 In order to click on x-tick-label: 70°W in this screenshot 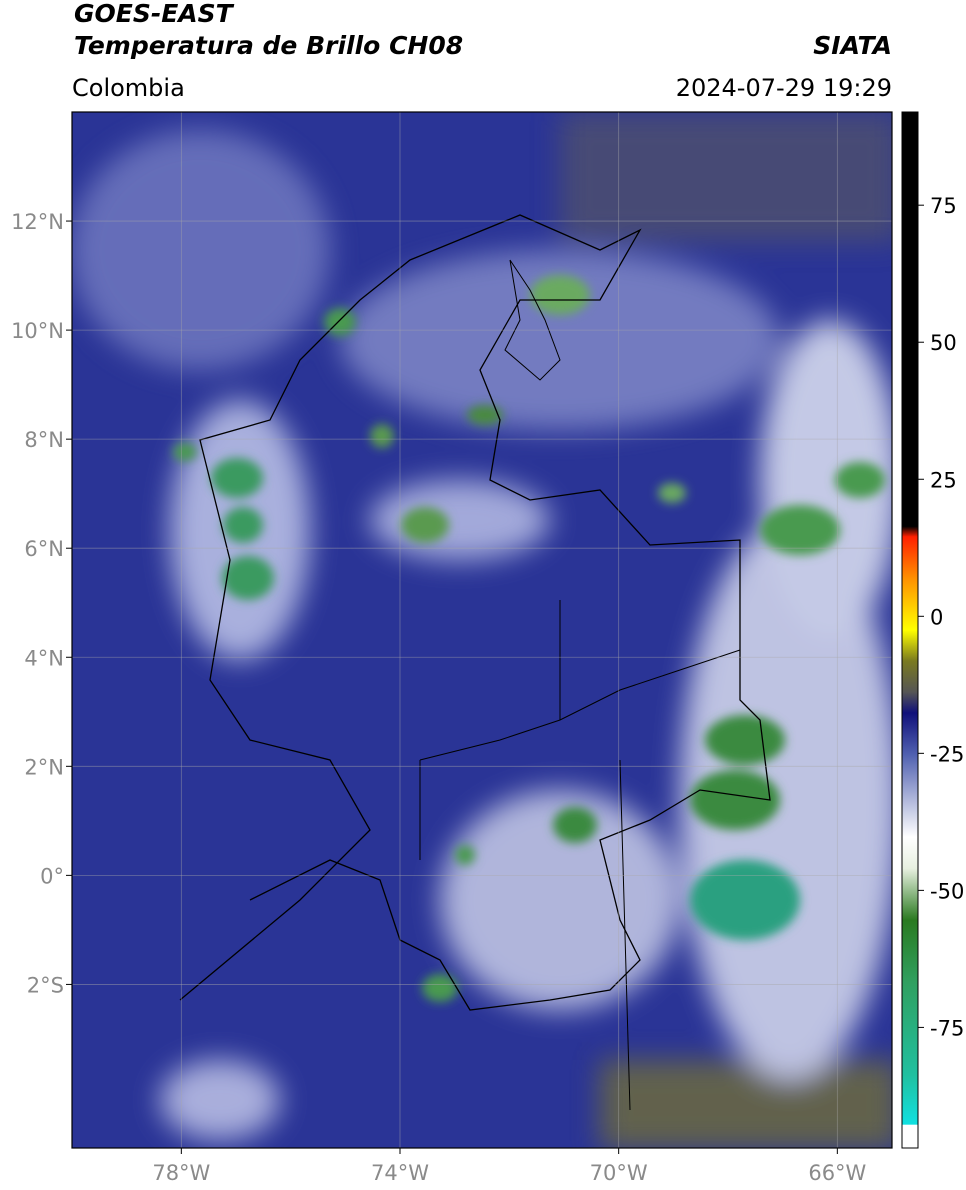, I will do `click(619, 1173)`.